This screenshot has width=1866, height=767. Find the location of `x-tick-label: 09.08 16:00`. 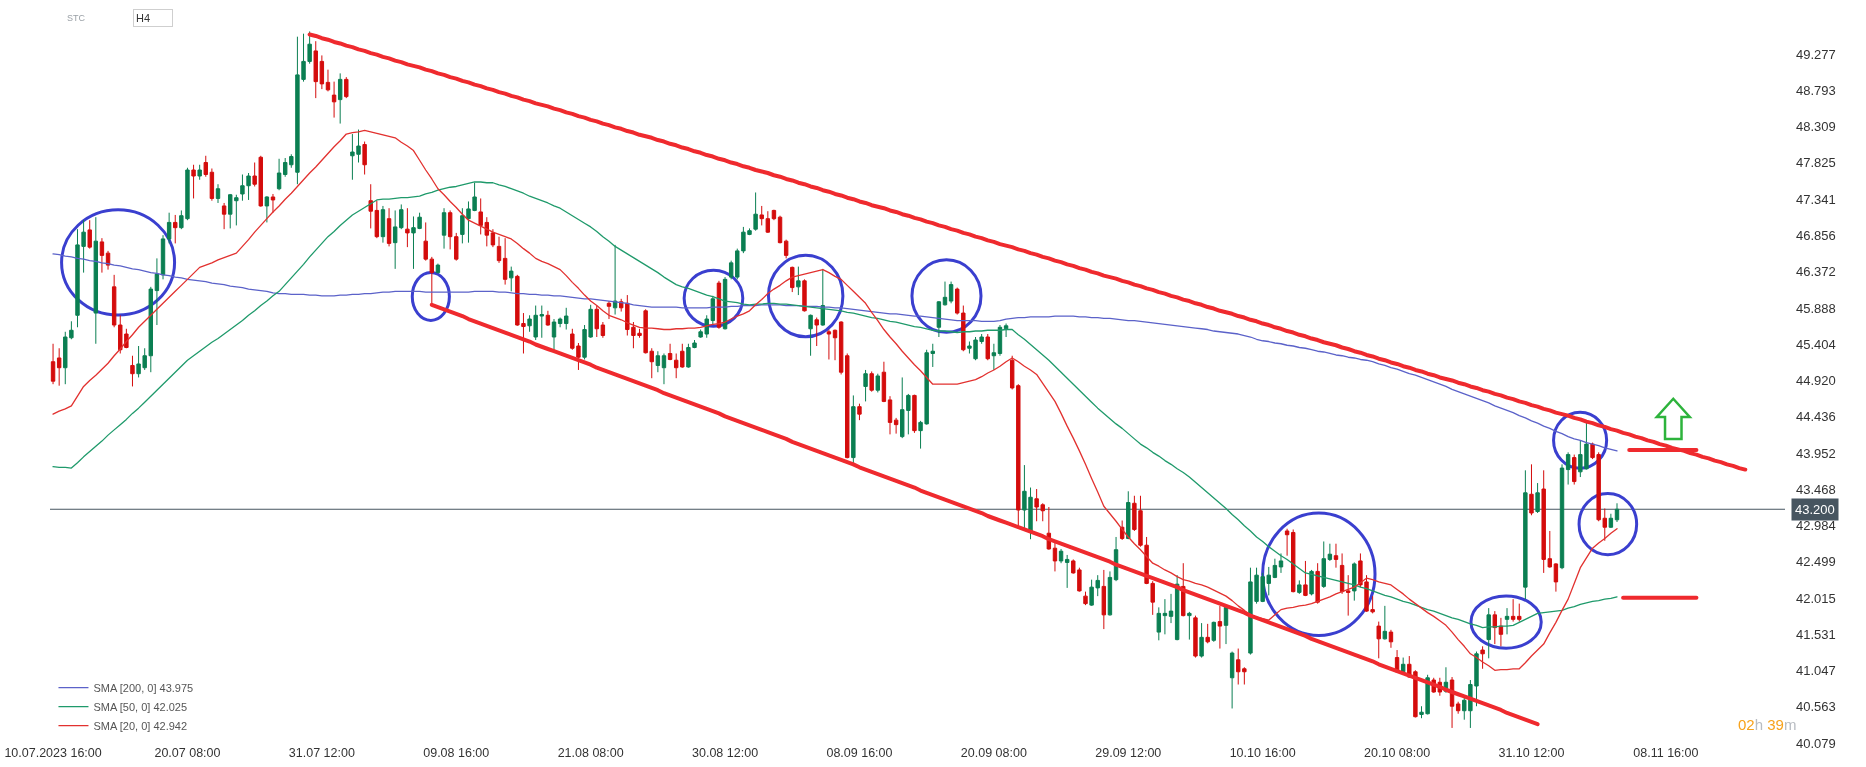

x-tick-label: 09.08 16:00 is located at coordinates (456, 752).